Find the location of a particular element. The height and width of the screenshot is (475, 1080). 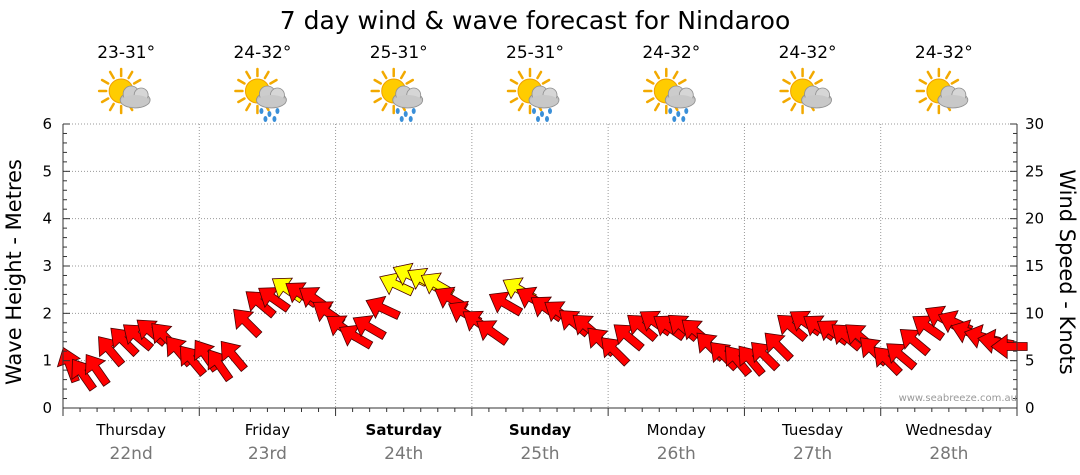

date-label: 24th is located at coordinates (403, 454).